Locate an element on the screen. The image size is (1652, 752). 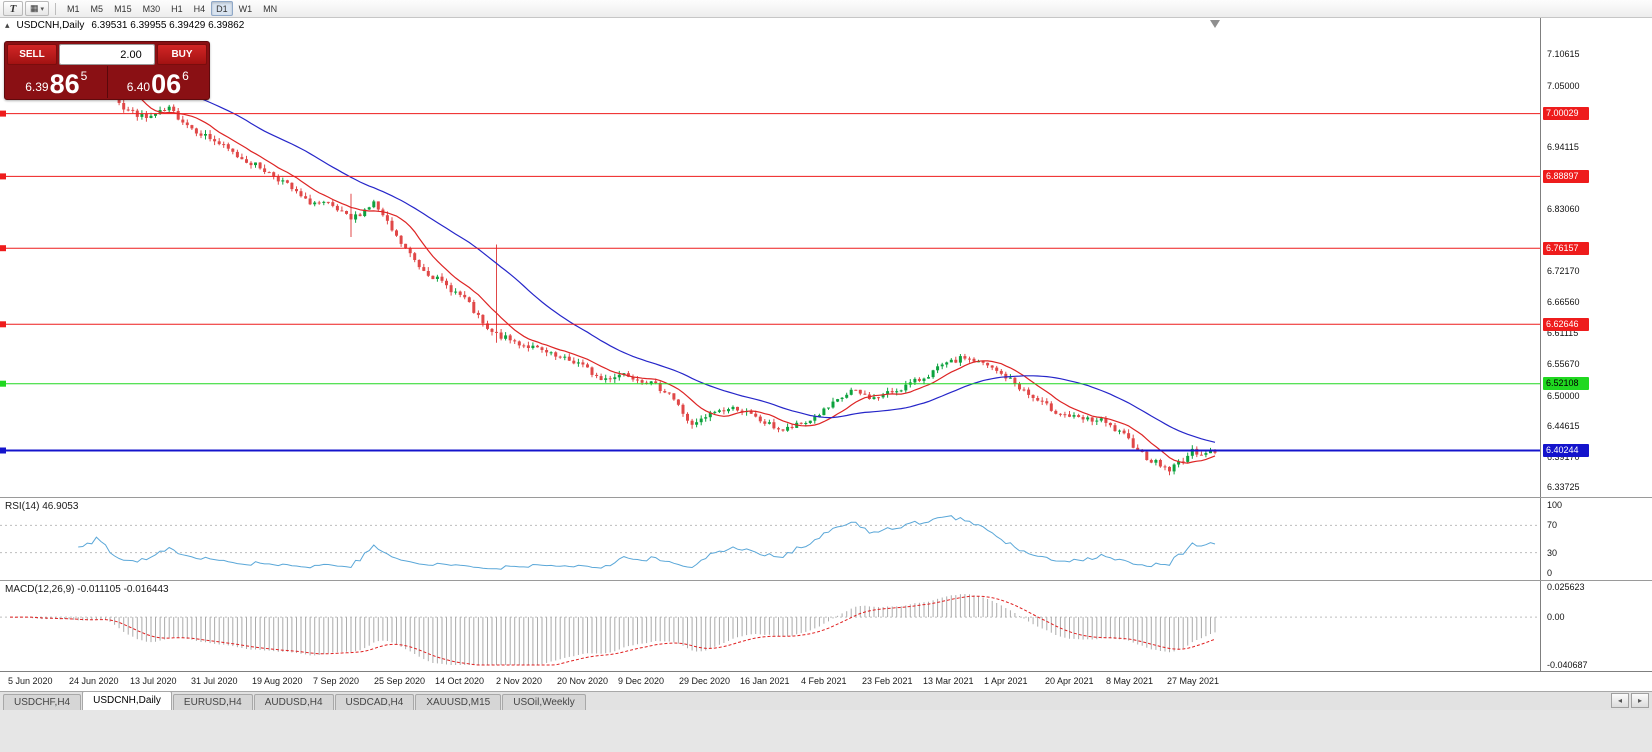
price-tick: 6.83060 is located at coordinates (1563, 209).